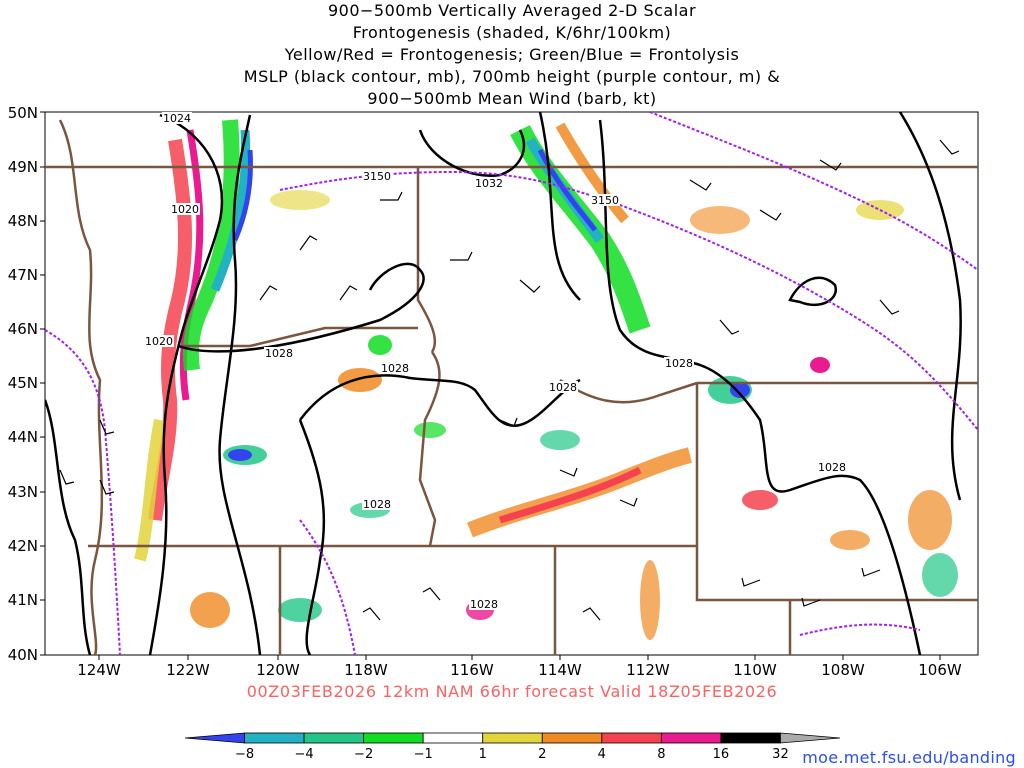 This screenshot has width=1024, height=768. Describe the element at coordinates (483, 754) in the screenshot. I see `colorbar-tick-label: 1` at that location.